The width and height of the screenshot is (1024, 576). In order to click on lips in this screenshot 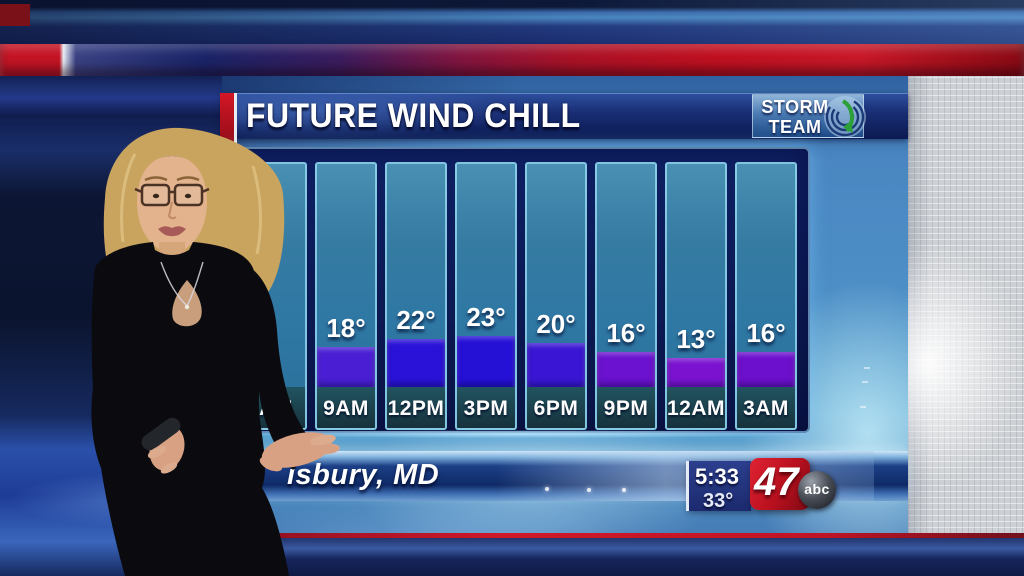, I will do `click(172, 231)`.